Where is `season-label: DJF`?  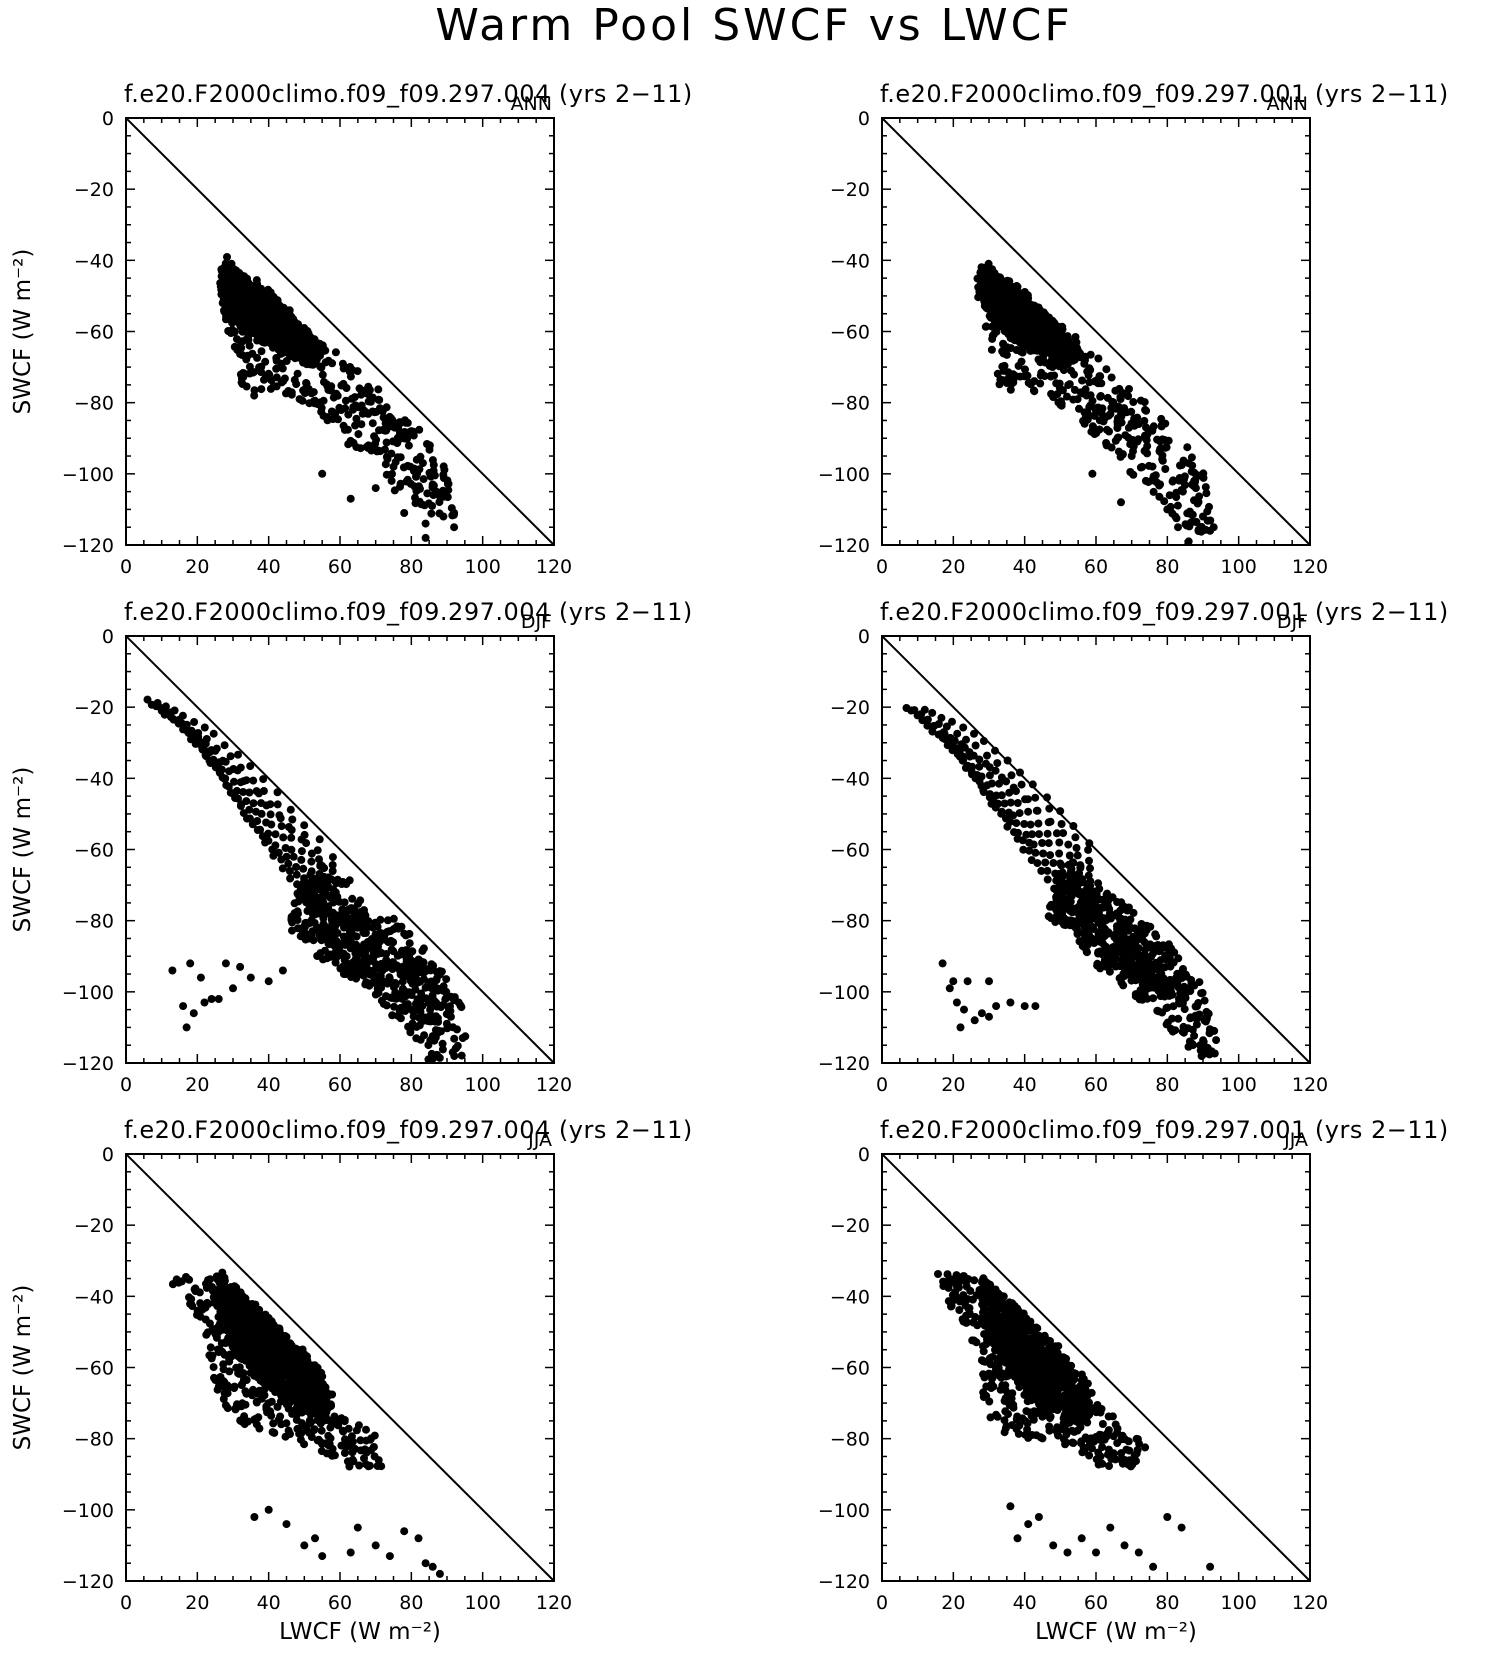
season-label: DJF is located at coordinates (536, 622).